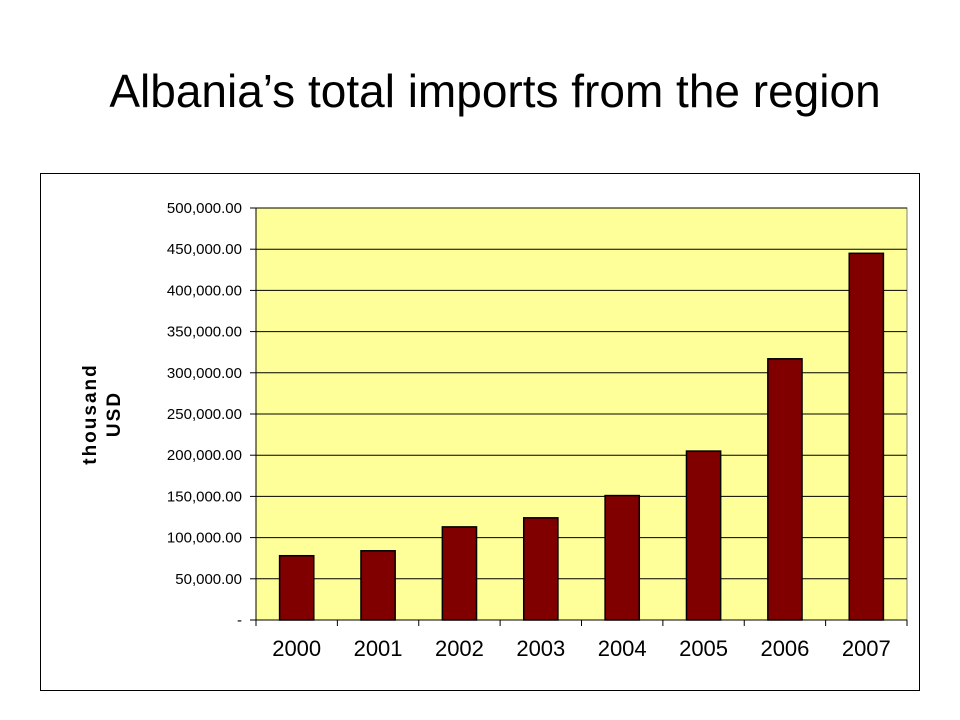 The image size is (960, 720). What do you see at coordinates (703, 535) in the screenshot?
I see `bar-2005` at bounding box center [703, 535].